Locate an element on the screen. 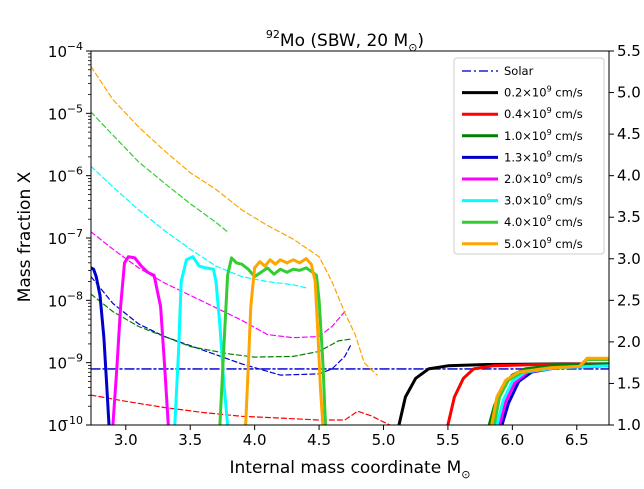  legend-label: 3.0×109 cm/s is located at coordinates (543, 200).